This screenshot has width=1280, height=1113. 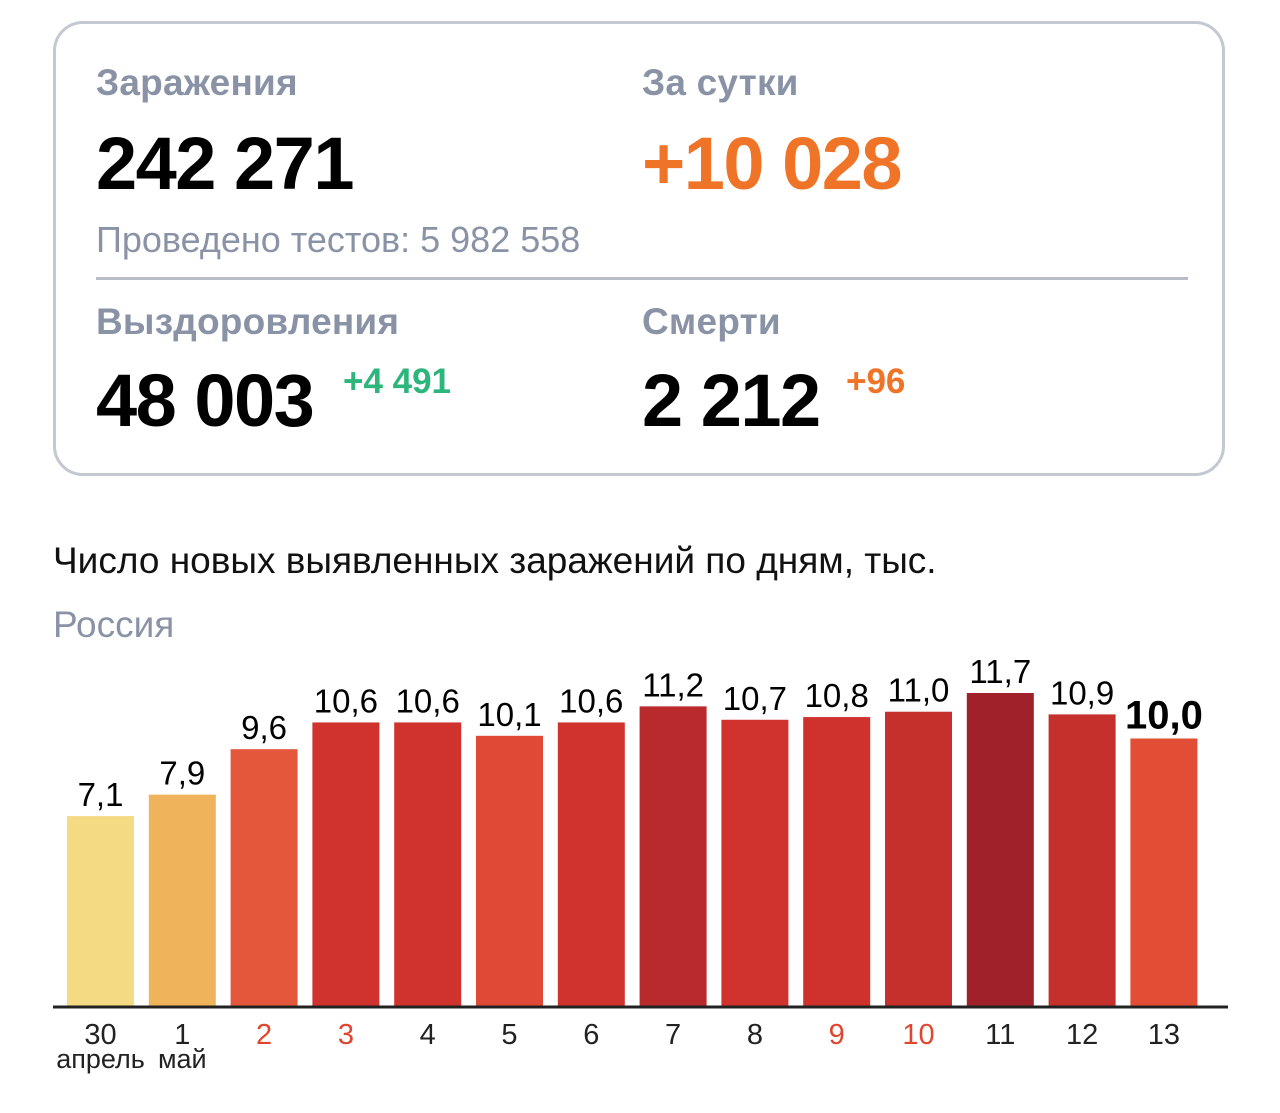 What do you see at coordinates (1082, 1035) in the screenshot?
I see `tick-label-12: 12` at bounding box center [1082, 1035].